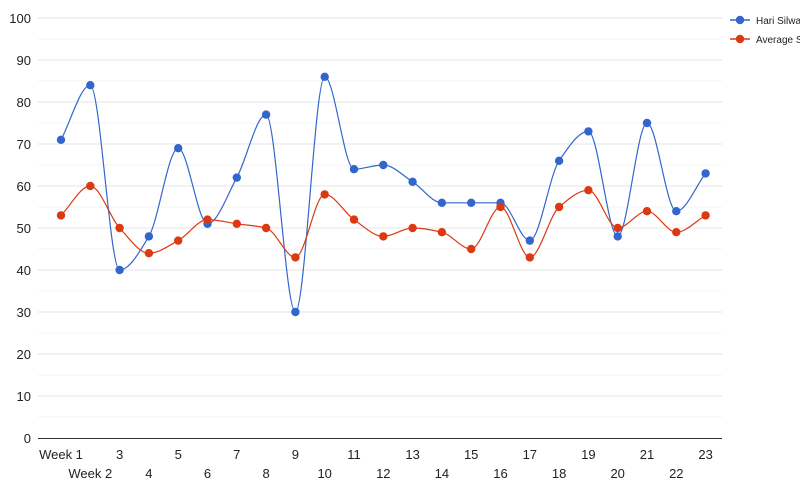  Describe the element at coordinates (119, 454) in the screenshot. I see `x-tick-label: 3` at that location.